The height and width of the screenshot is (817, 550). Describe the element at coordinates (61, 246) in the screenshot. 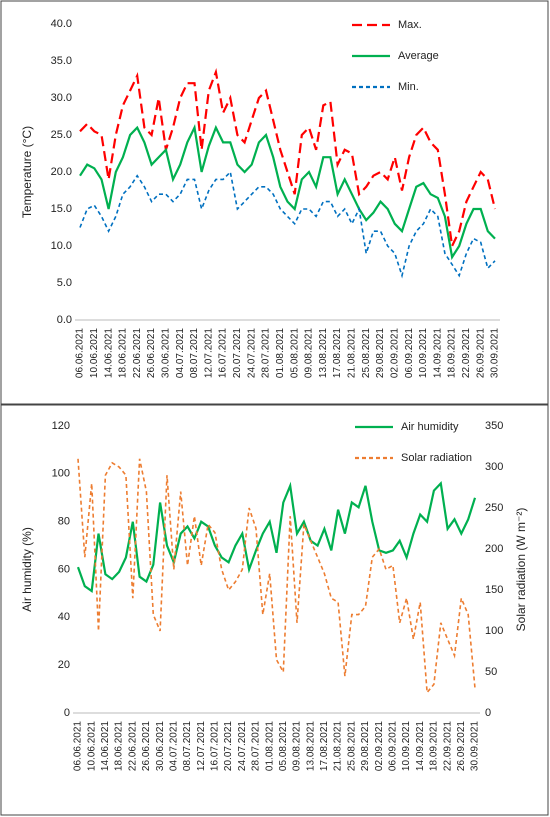

I see `y-tick-label: 10.0` at that location.